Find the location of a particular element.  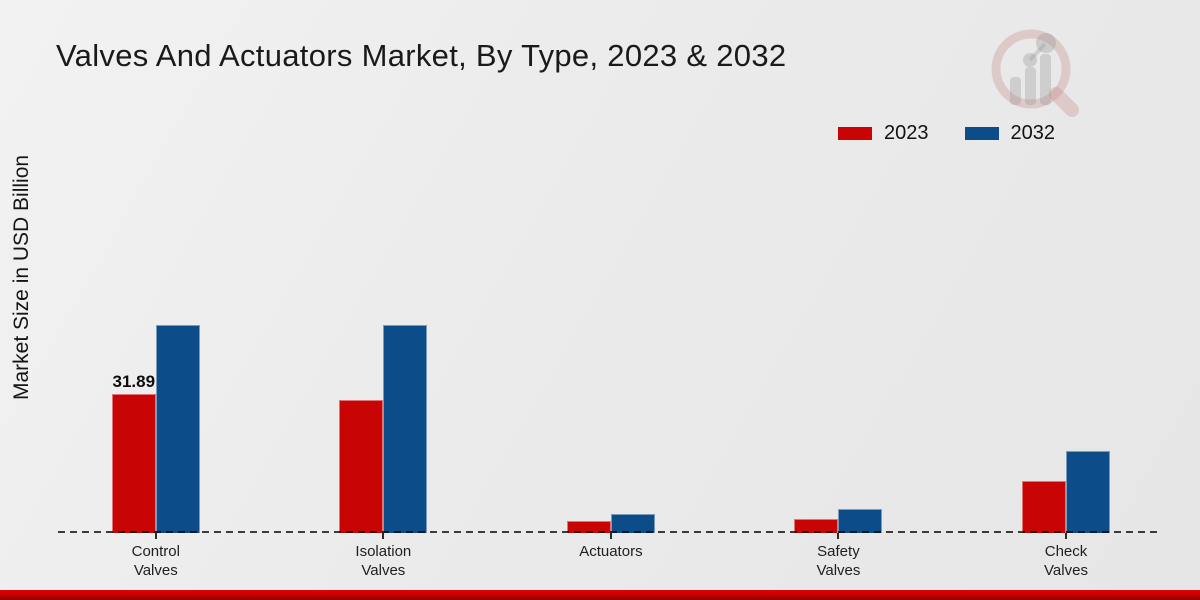

x-tick-label-actuators: Actuators is located at coordinates (611, 551).